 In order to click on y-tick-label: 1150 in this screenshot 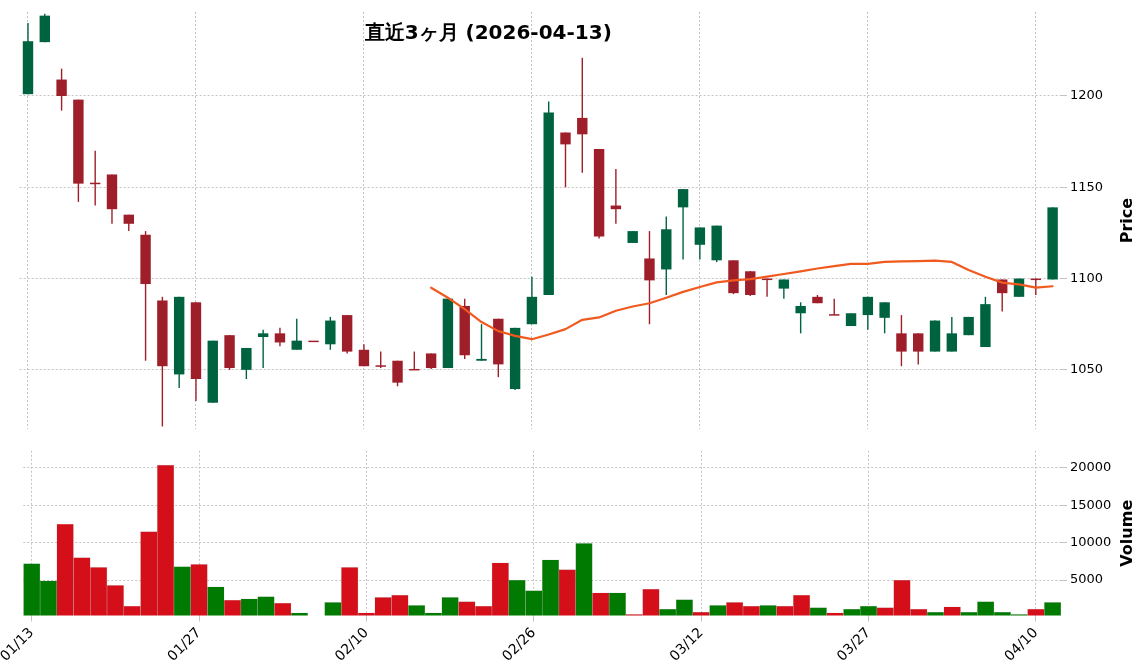, I will do `click(1087, 186)`.